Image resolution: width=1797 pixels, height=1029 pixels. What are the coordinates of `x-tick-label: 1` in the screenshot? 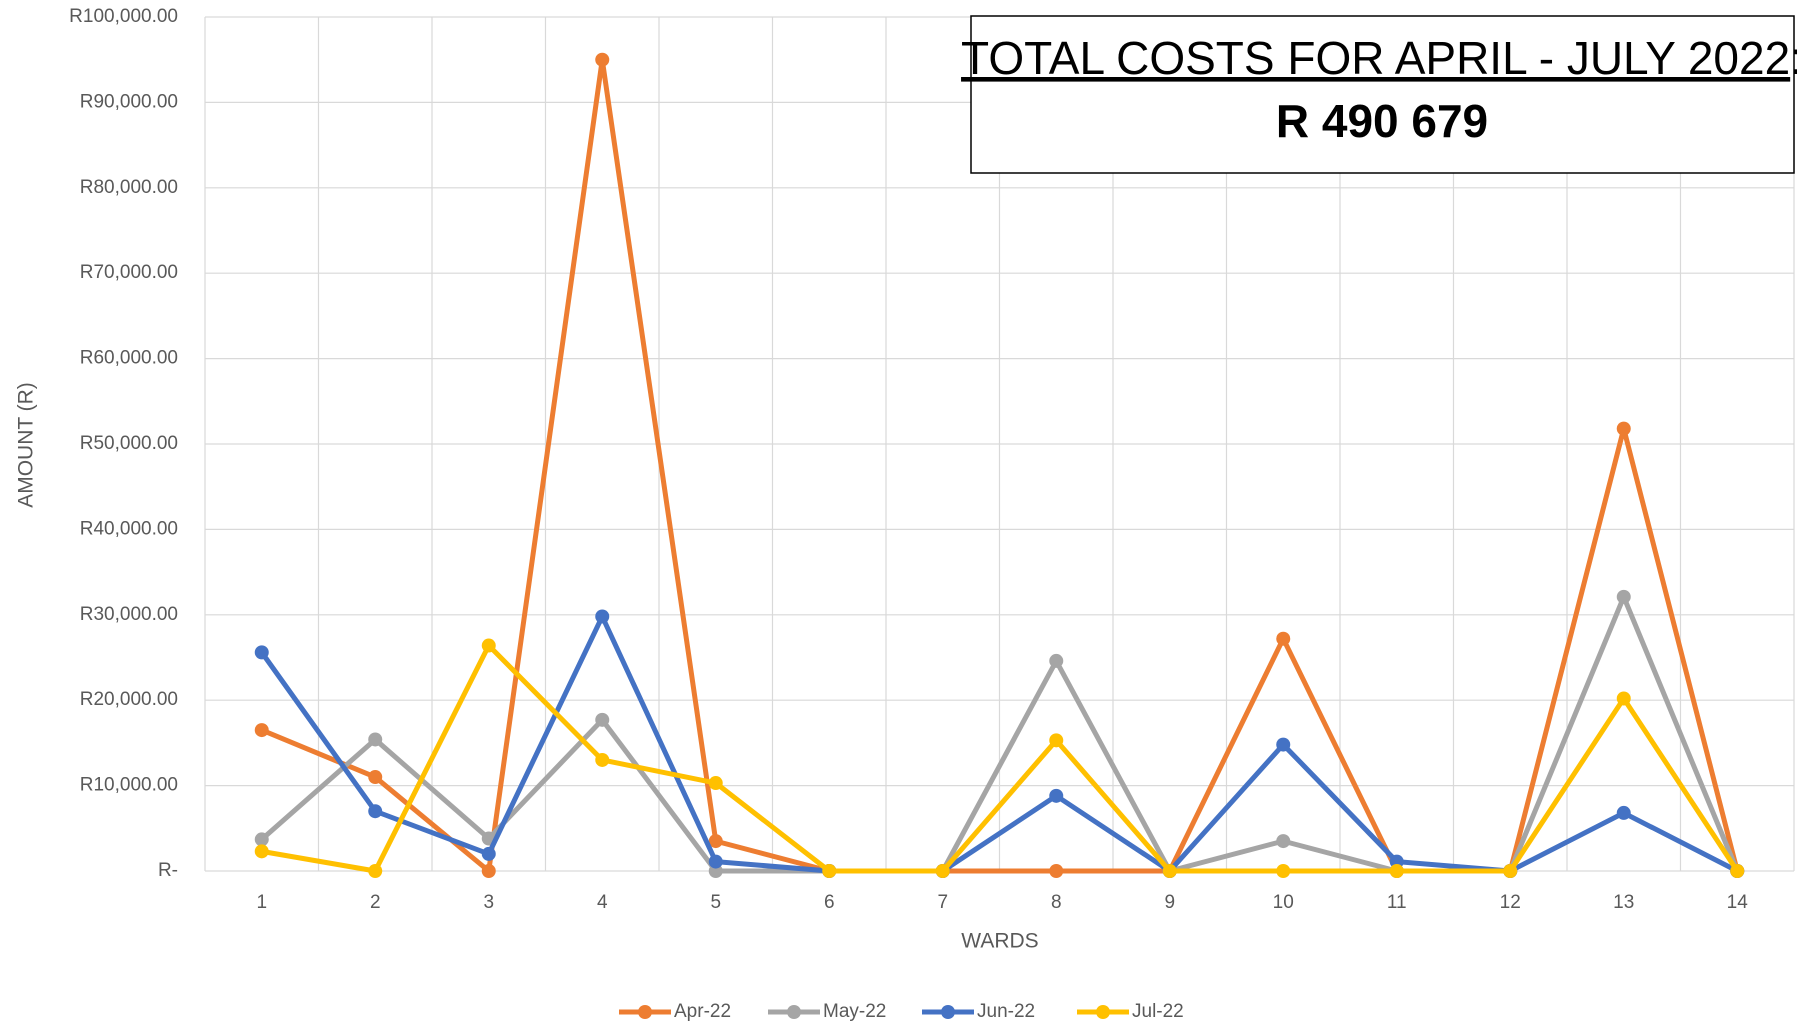 It's located at (261, 902).